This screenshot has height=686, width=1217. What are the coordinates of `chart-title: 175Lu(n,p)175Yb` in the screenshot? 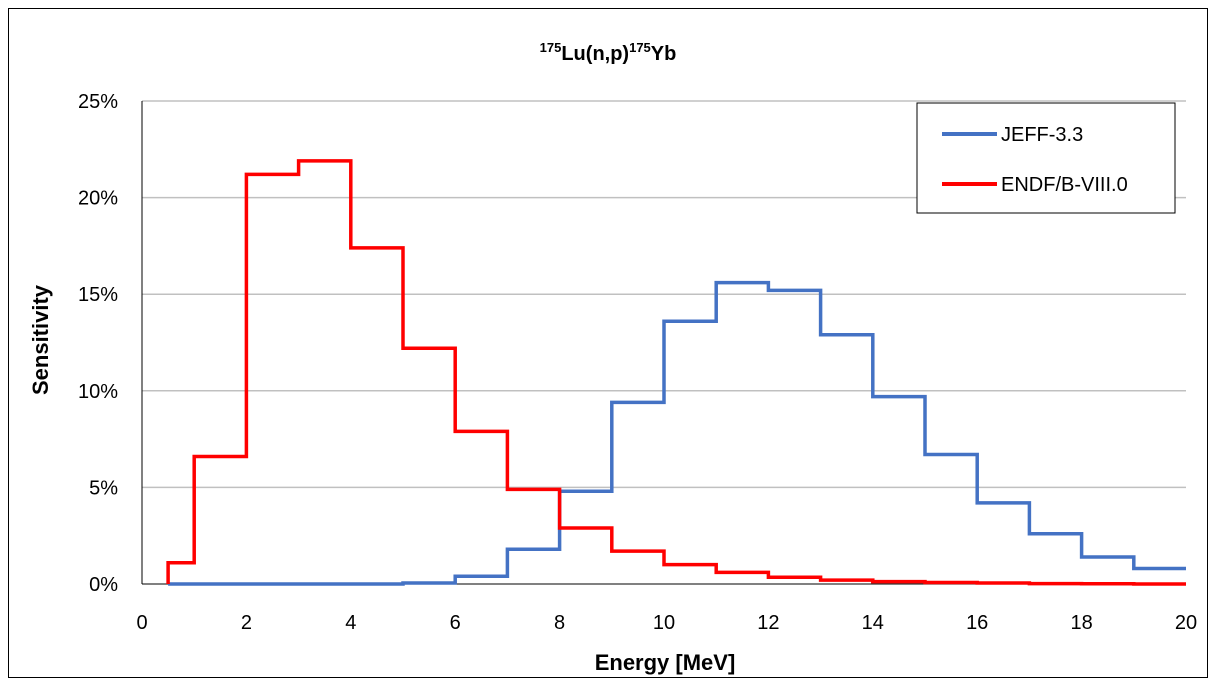 It's located at (608, 52).